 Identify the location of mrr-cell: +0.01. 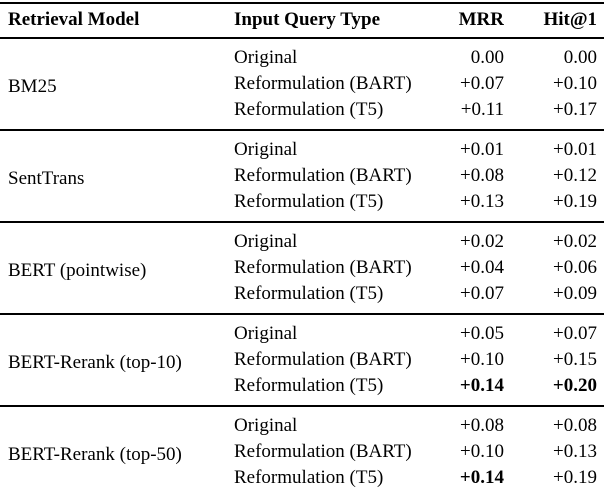
(482, 149).